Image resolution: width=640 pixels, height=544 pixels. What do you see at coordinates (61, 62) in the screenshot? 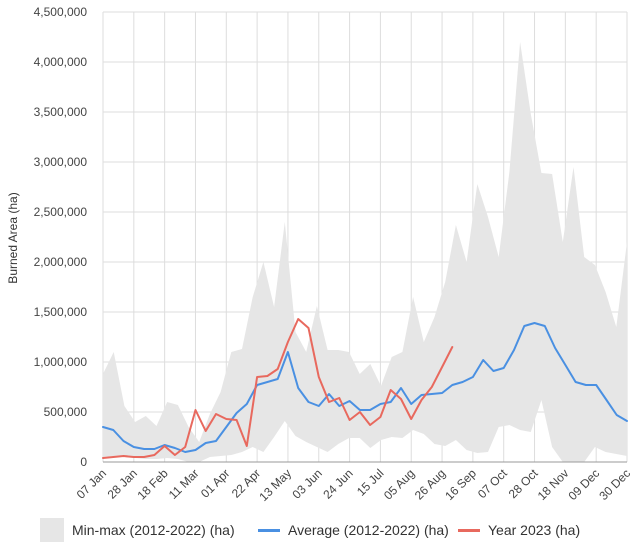
I see `y-tick-label: 4,000,000` at bounding box center [61, 62].